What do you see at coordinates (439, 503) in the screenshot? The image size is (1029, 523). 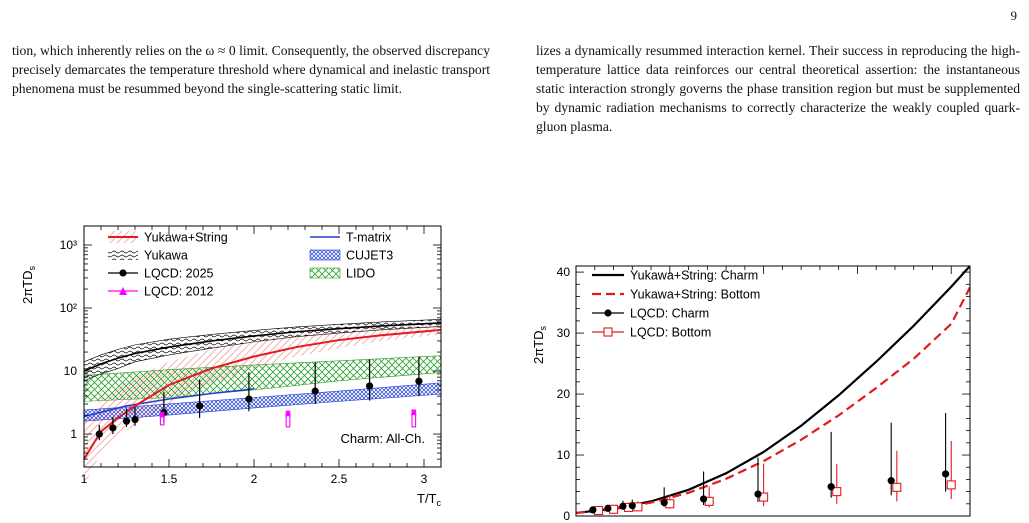 I see `x-axis-title-sub: c` at bounding box center [439, 503].